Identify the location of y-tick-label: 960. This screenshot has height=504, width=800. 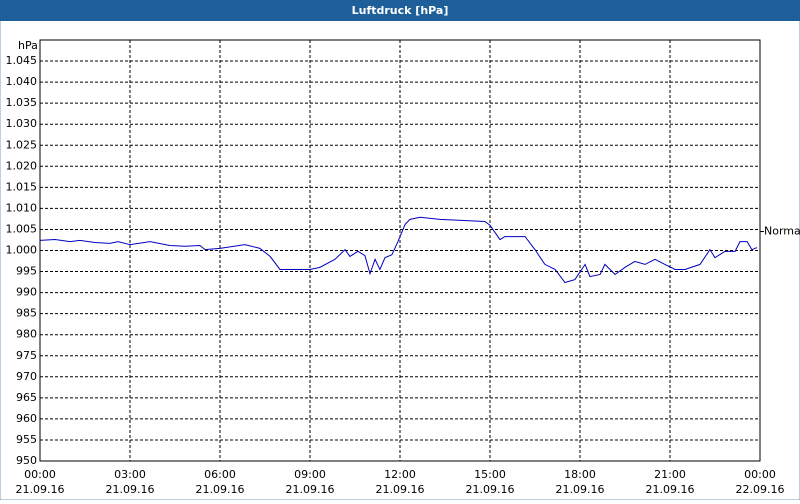
(26, 418).